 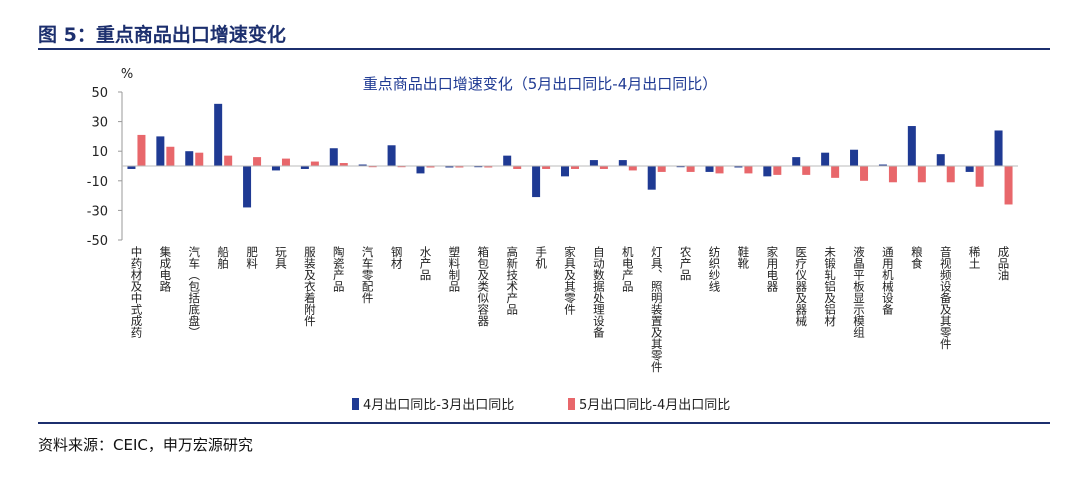 I want to click on x-tick-label: 水产品, so click(x=425, y=263).